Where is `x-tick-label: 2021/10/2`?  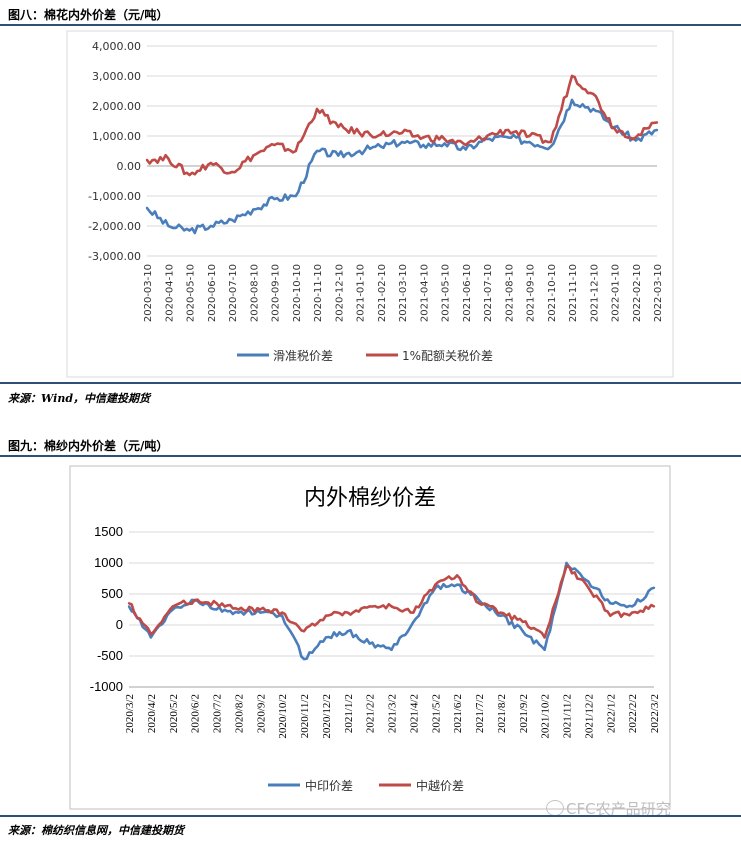
x-tick-label: 2021/10/2 is located at coordinates (546, 716).